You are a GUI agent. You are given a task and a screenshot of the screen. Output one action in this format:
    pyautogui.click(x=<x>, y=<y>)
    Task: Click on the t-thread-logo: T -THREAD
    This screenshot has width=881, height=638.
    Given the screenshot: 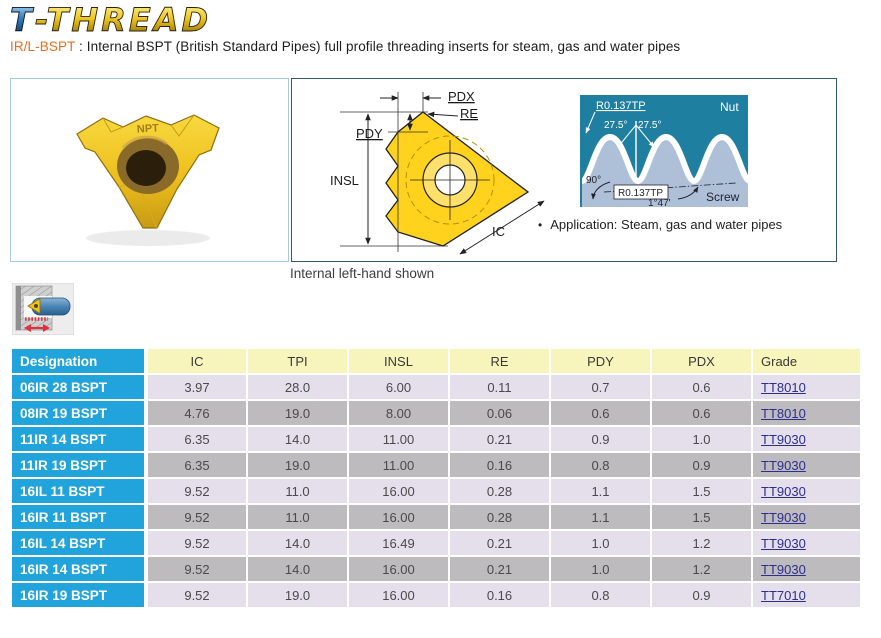 What is the action you would take?
    pyautogui.click(x=180, y=22)
    